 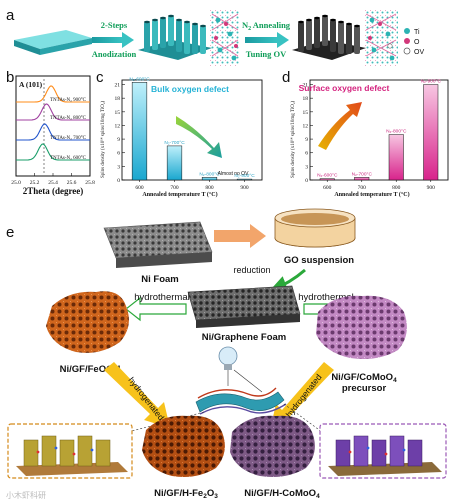 I want to click on panel-c-note: Almost no OV, so click(x=234, y=174).